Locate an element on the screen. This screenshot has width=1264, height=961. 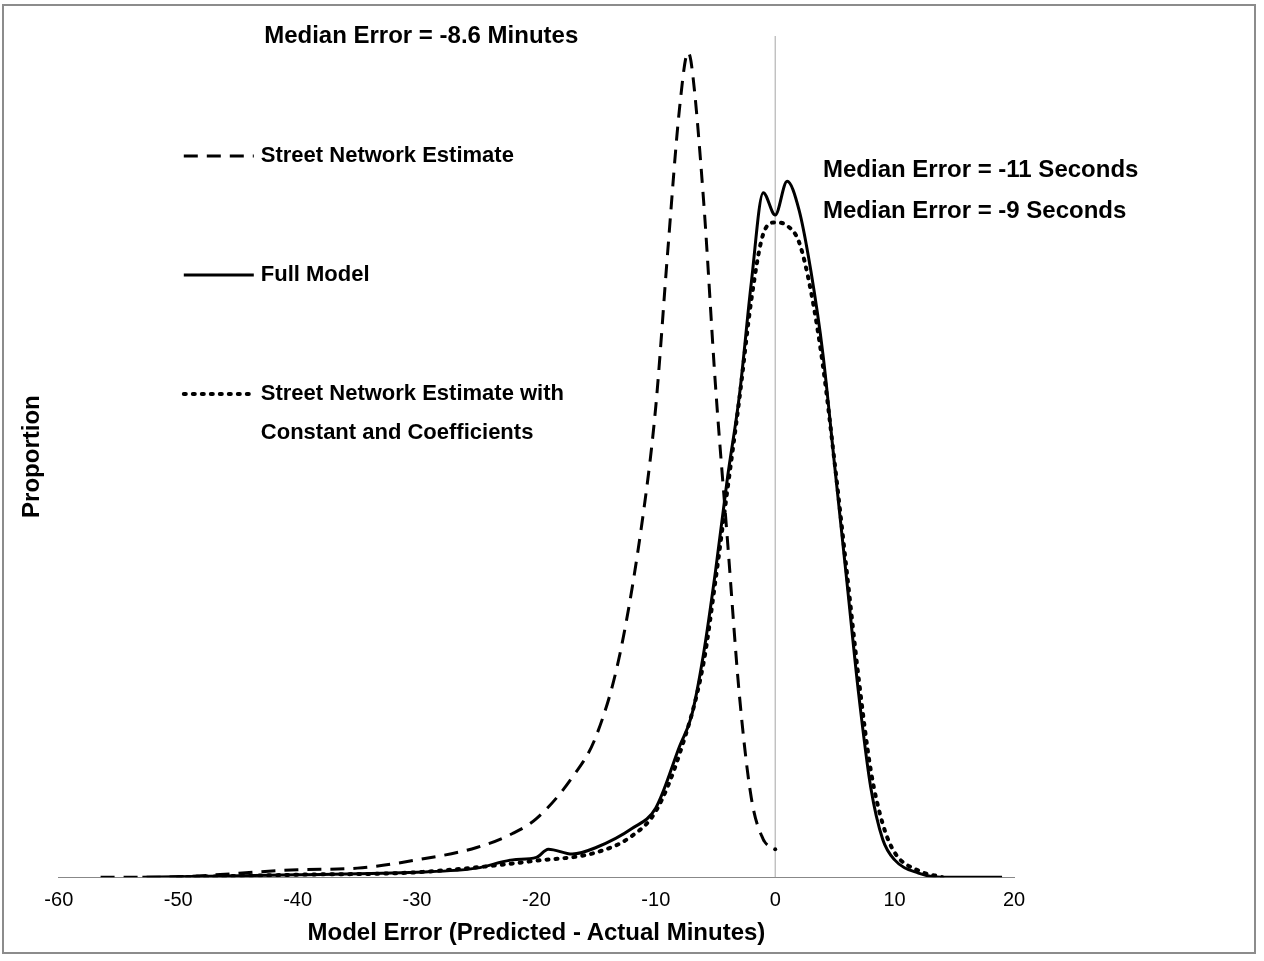
x-tick-label: -10 is located at coordinates (656, 898).